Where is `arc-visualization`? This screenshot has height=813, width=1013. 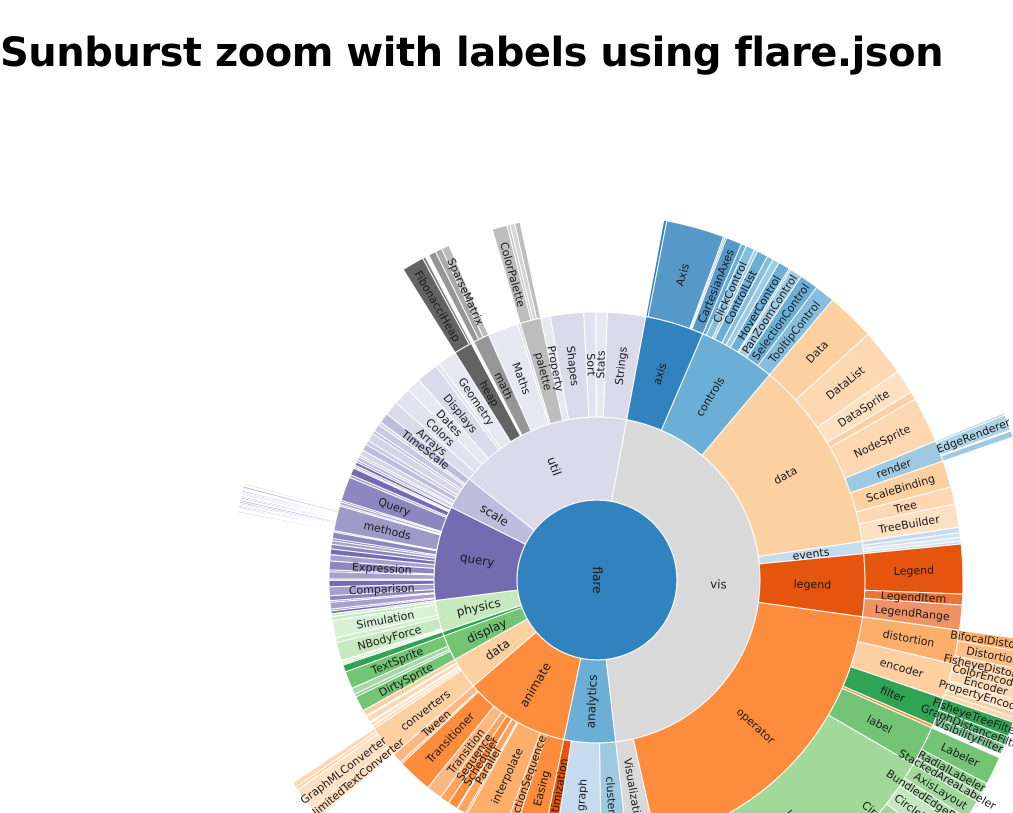 arc-visualization is located at coordinates (636, 775).